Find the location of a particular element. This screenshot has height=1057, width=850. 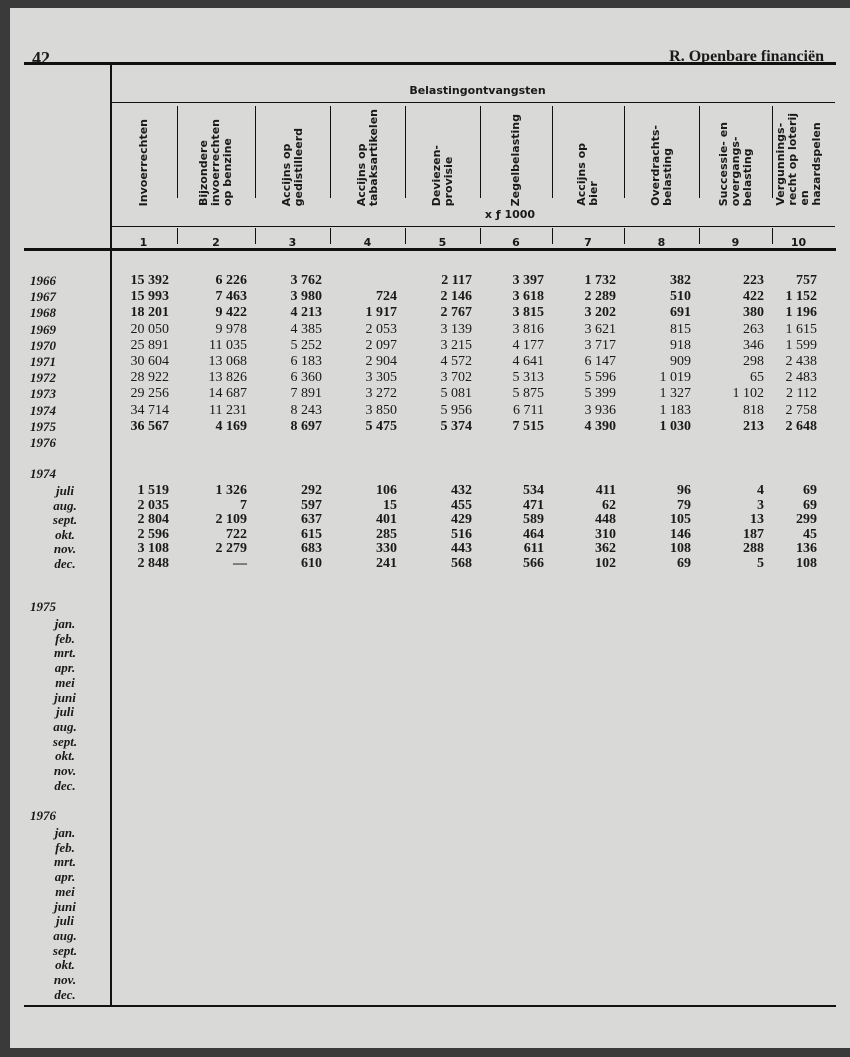

row-label: sept. is located at coordinates (65, 950).